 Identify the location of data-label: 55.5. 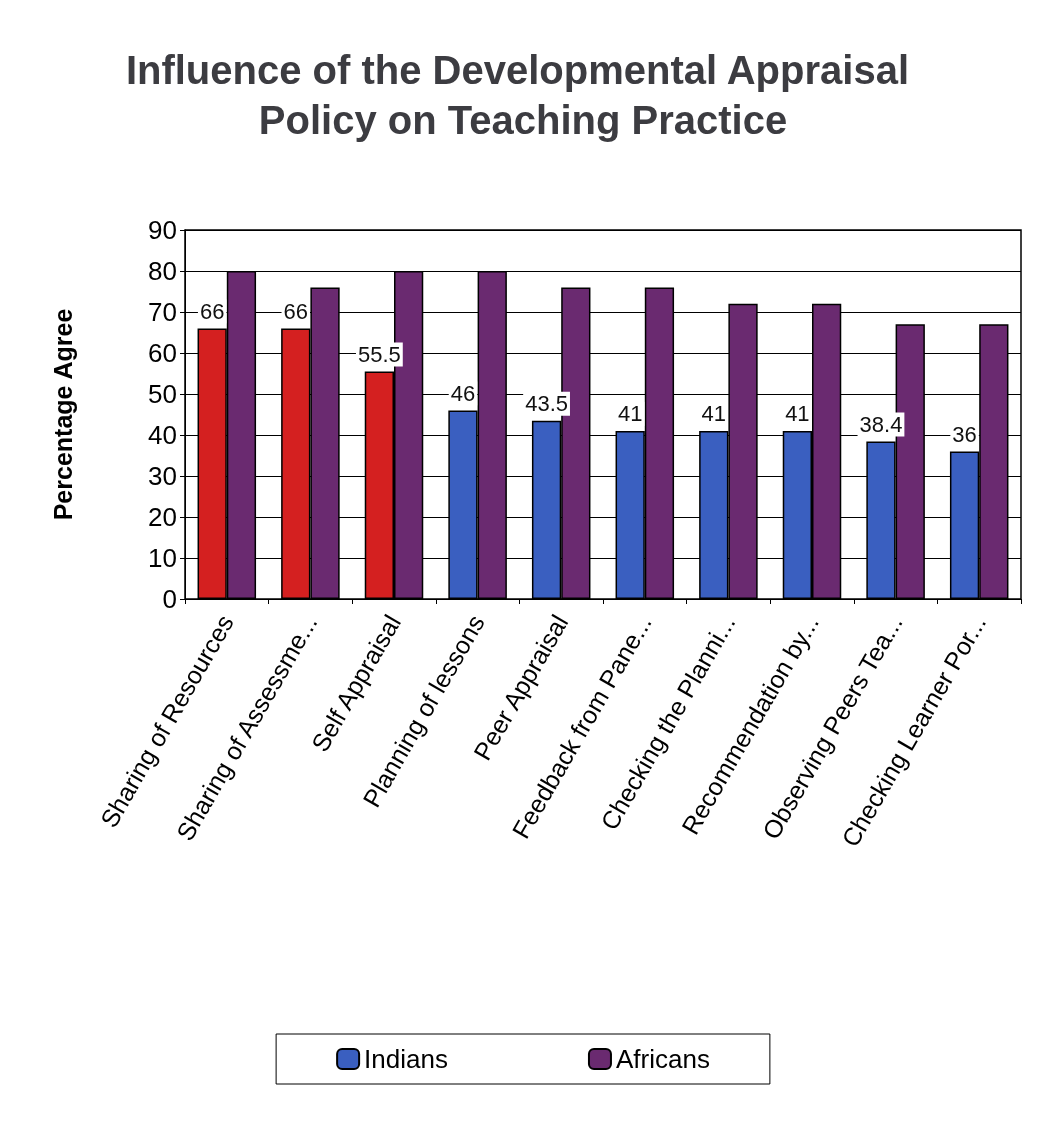
(379, 354).